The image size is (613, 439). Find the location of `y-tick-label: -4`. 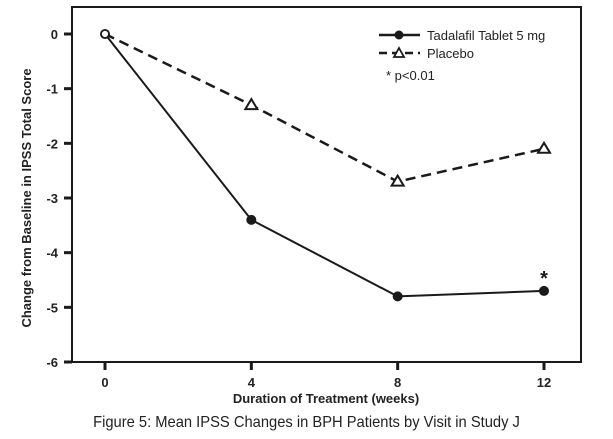

y-tick-label: -4 is located at coordinates (52, 253).